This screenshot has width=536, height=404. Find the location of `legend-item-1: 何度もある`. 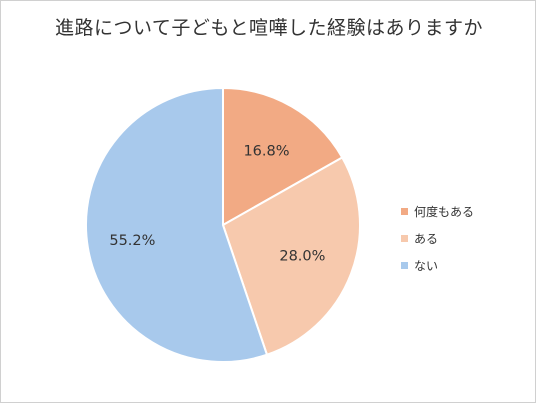

legend-item-1: 何度もある is located at coordinates (437, 211).